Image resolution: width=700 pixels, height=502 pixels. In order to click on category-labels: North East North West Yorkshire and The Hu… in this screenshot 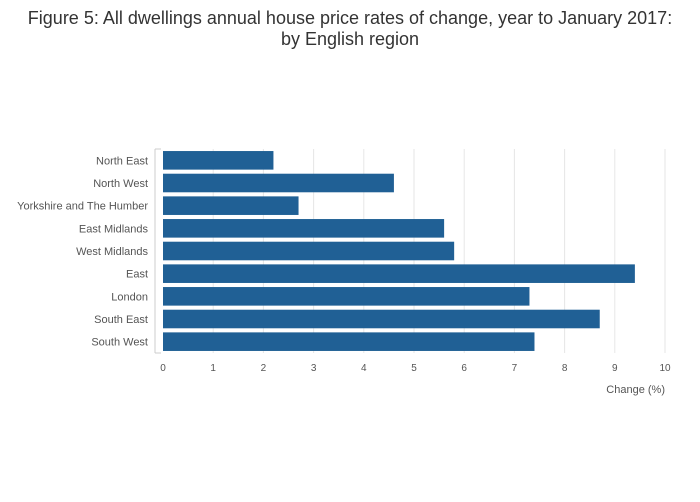, I will do `click(82, 251)`.